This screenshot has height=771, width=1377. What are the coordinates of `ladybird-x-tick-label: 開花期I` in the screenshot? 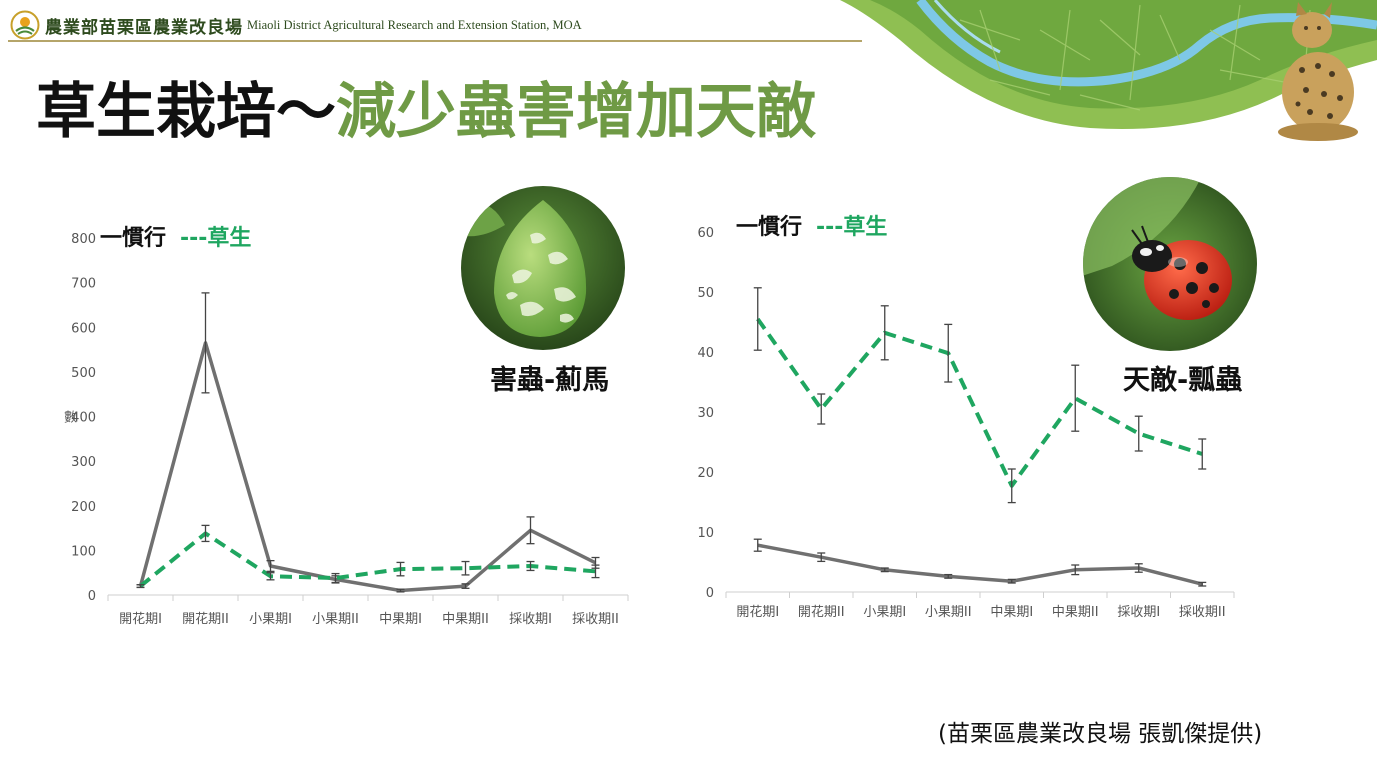 It's located at (757, 612).